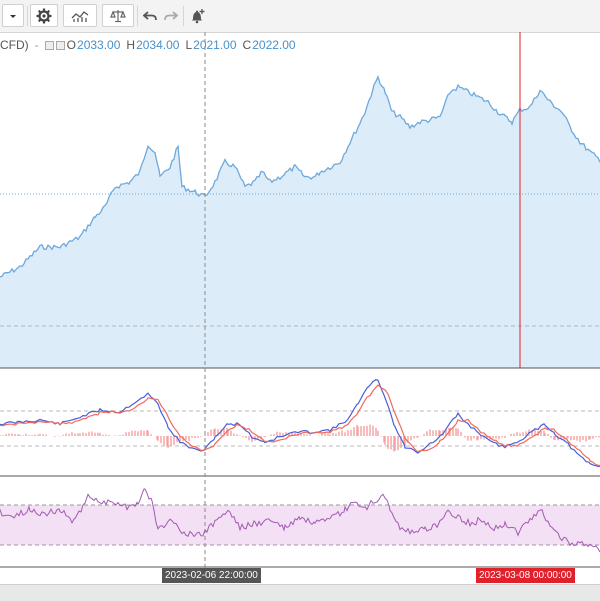  I want to click on chart-indicators-icon, so click(80, 16).